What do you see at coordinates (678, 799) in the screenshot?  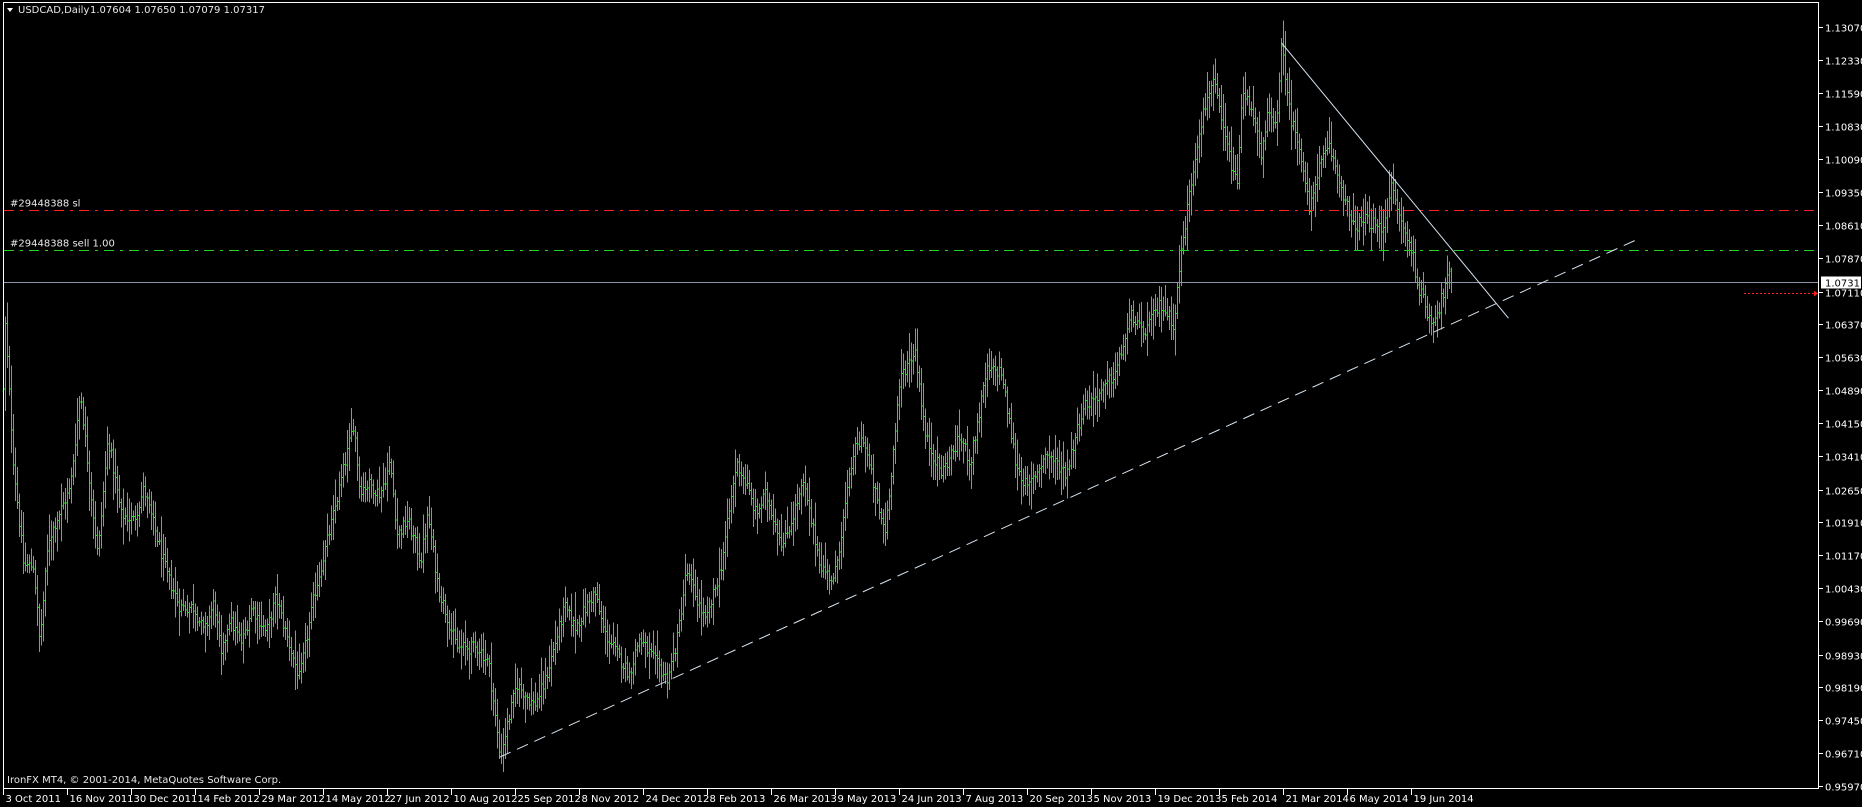 I see `date-tick-label: 24 Dec 2012` at bounding box center [678, 799].